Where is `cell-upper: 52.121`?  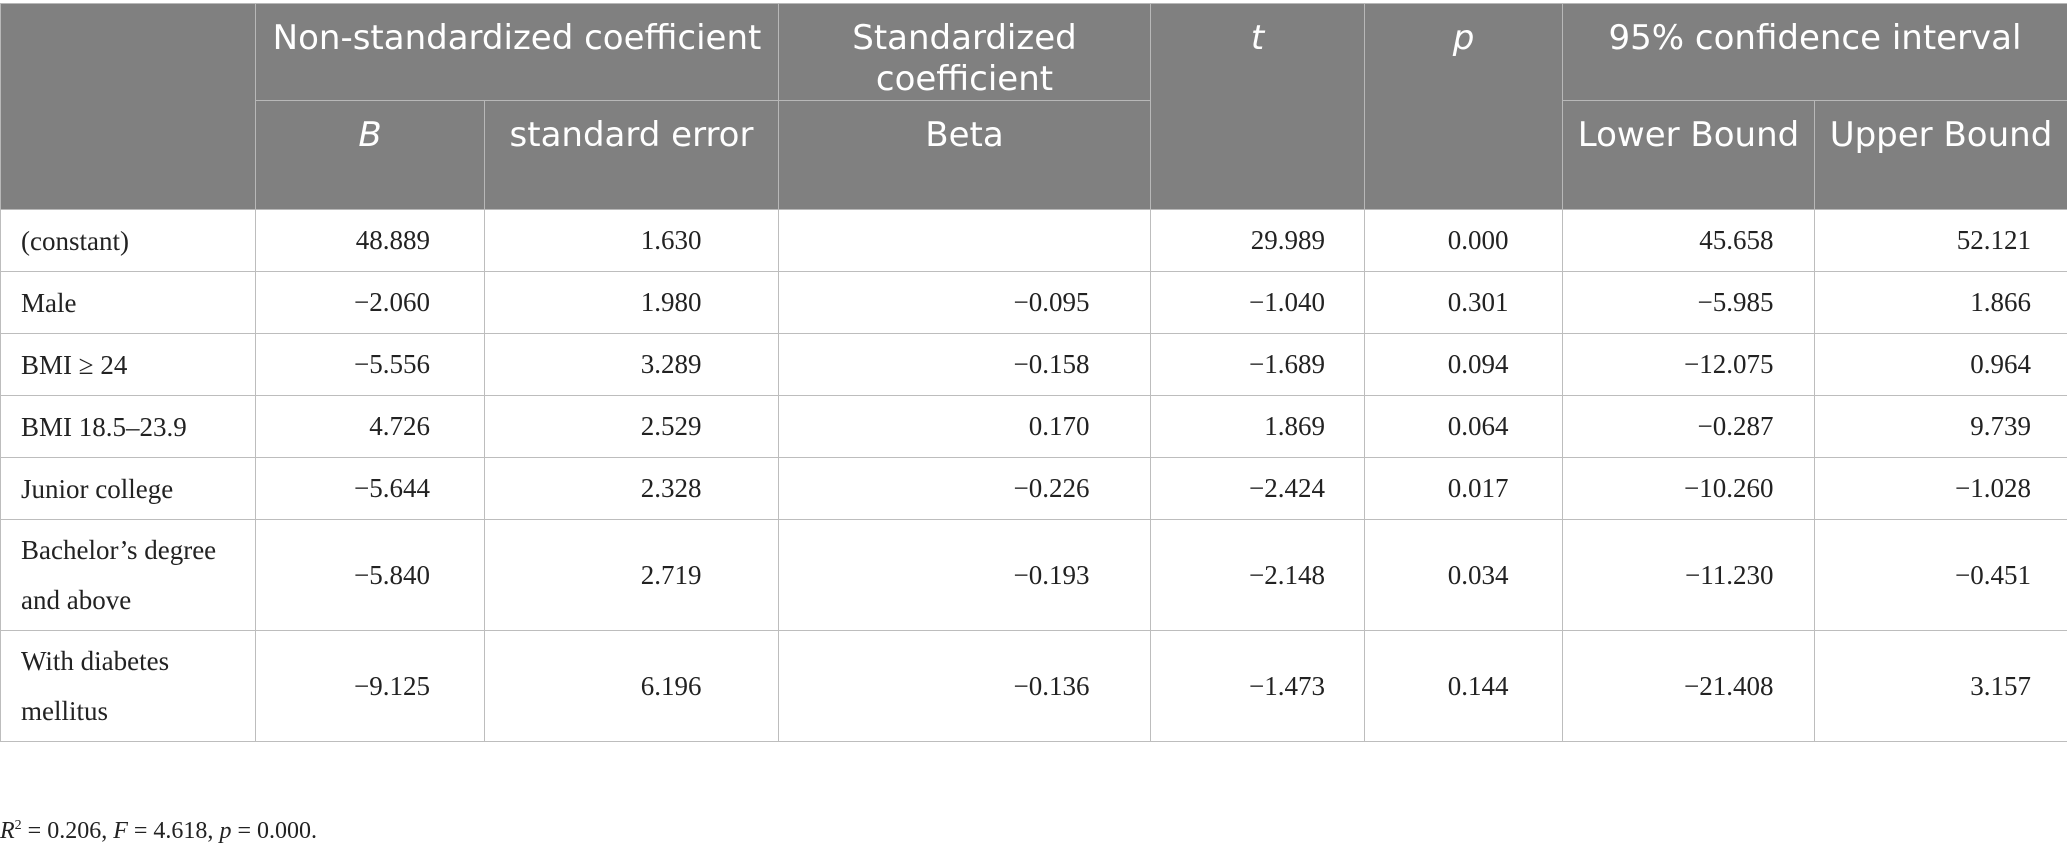
cell-upper: 52.121 is located at coordinates (1940, 240).